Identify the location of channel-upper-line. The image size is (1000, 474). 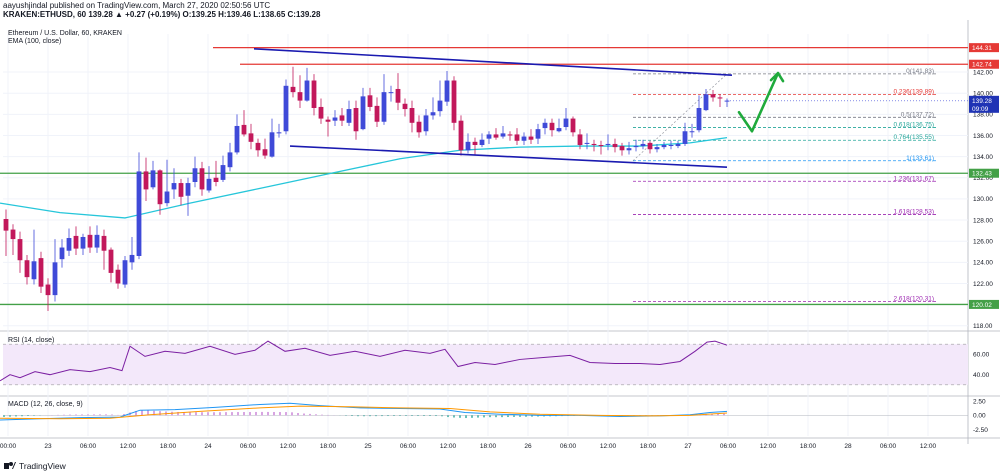
(493, 62).